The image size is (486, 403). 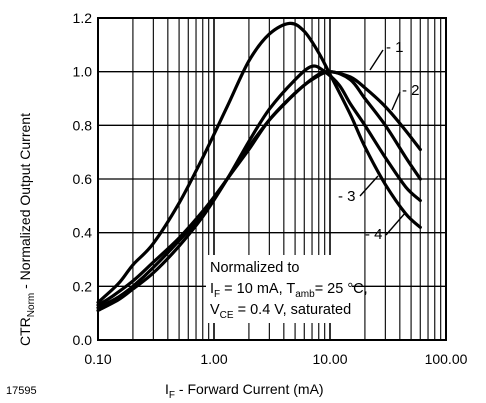 I want to click on series-label-2: - 2, so click(x=411, y=90).